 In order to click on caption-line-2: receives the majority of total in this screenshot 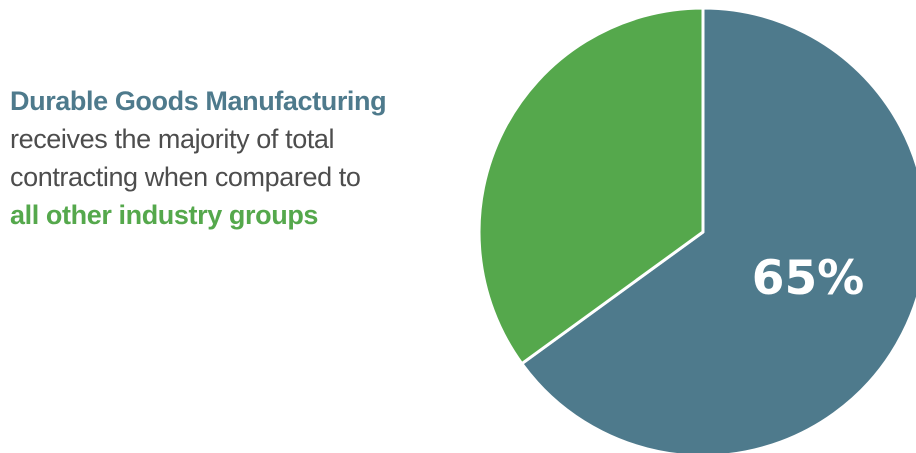, I will do `click(172, 139)`.